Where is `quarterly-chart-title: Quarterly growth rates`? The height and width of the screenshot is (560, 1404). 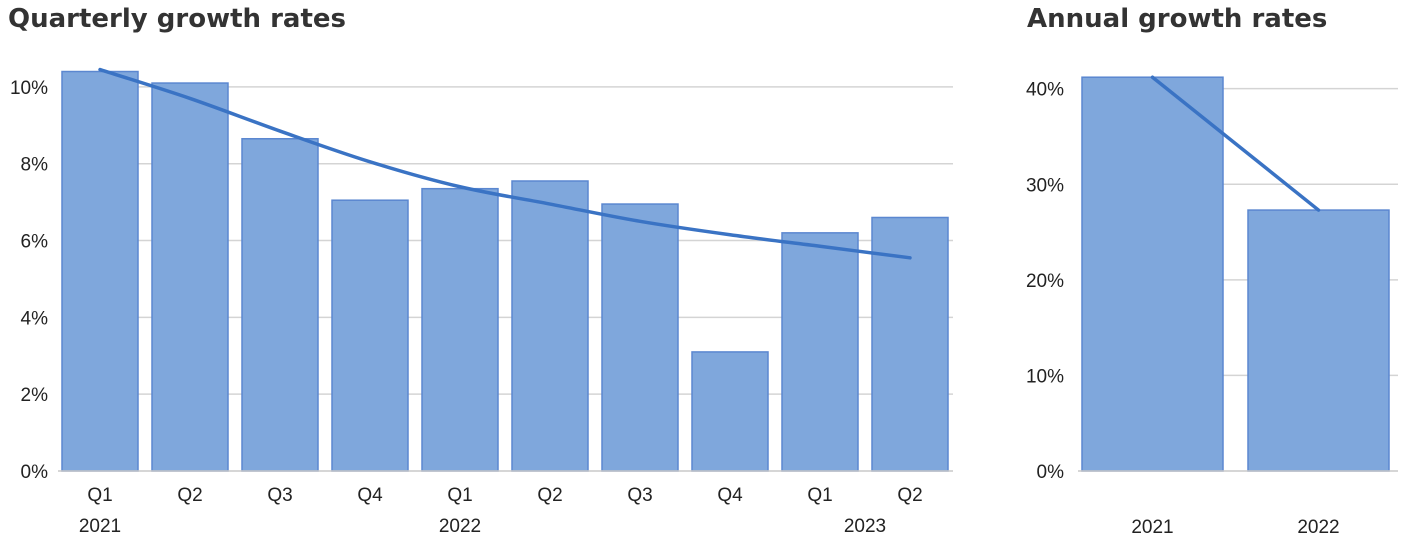
quarterly-chart-title: Quarterly growth rates is located at coordinates (177, 19).